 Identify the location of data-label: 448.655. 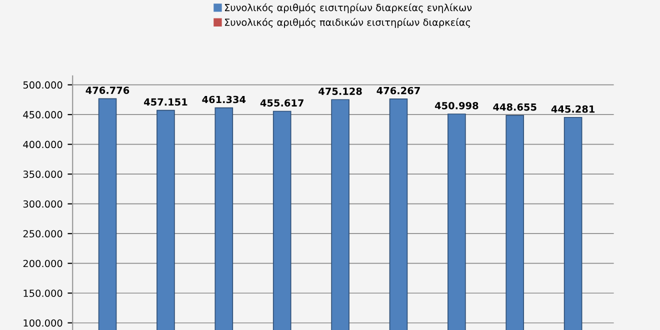
(514, 107).